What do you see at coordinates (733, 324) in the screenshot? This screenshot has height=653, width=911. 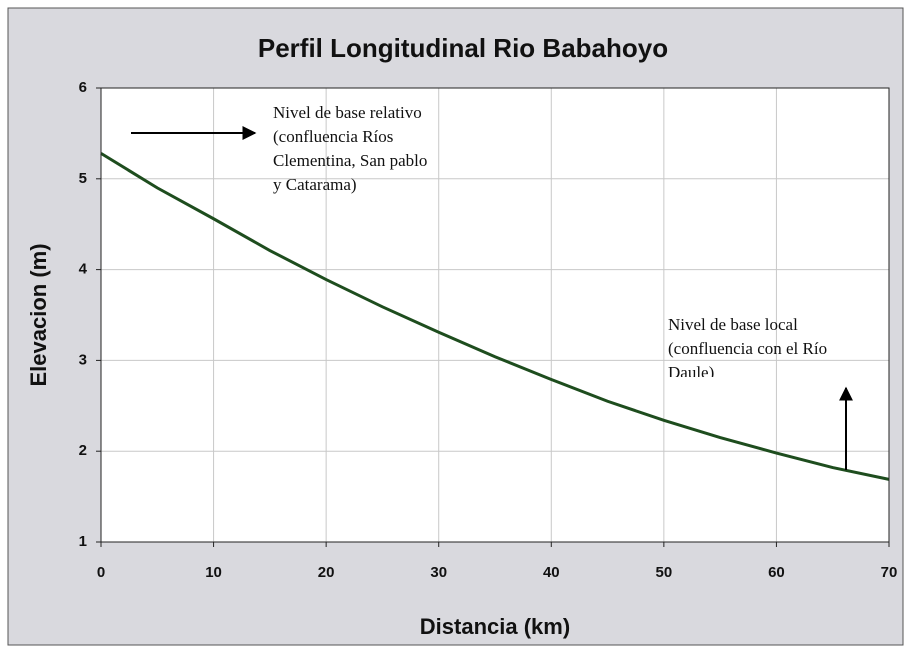 I see `annotation-line: Nivel de base local` at bounding box center [733, 324].